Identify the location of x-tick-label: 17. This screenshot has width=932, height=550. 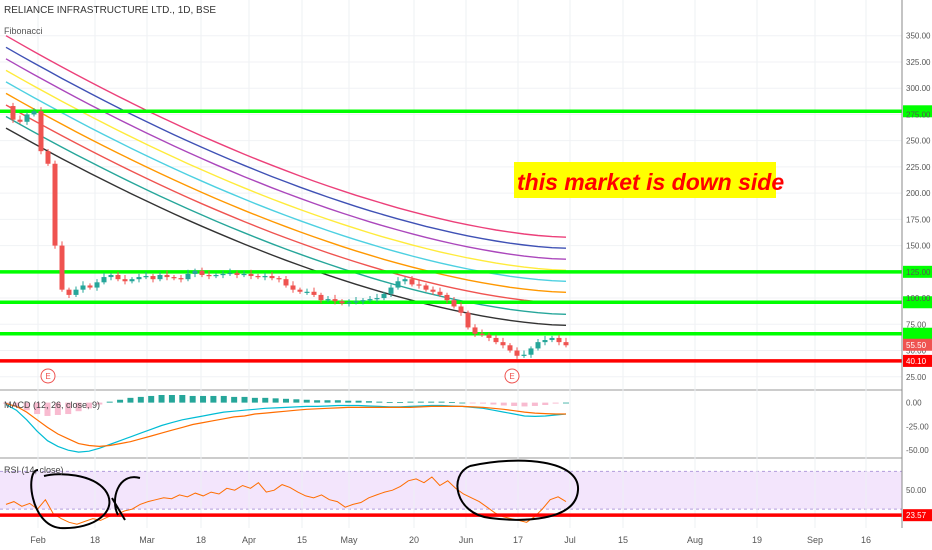
(518, 540).